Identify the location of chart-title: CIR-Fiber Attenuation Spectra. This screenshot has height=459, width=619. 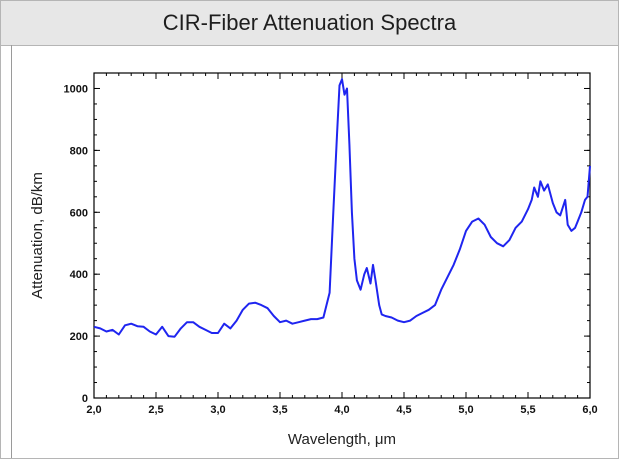
(309, 22).